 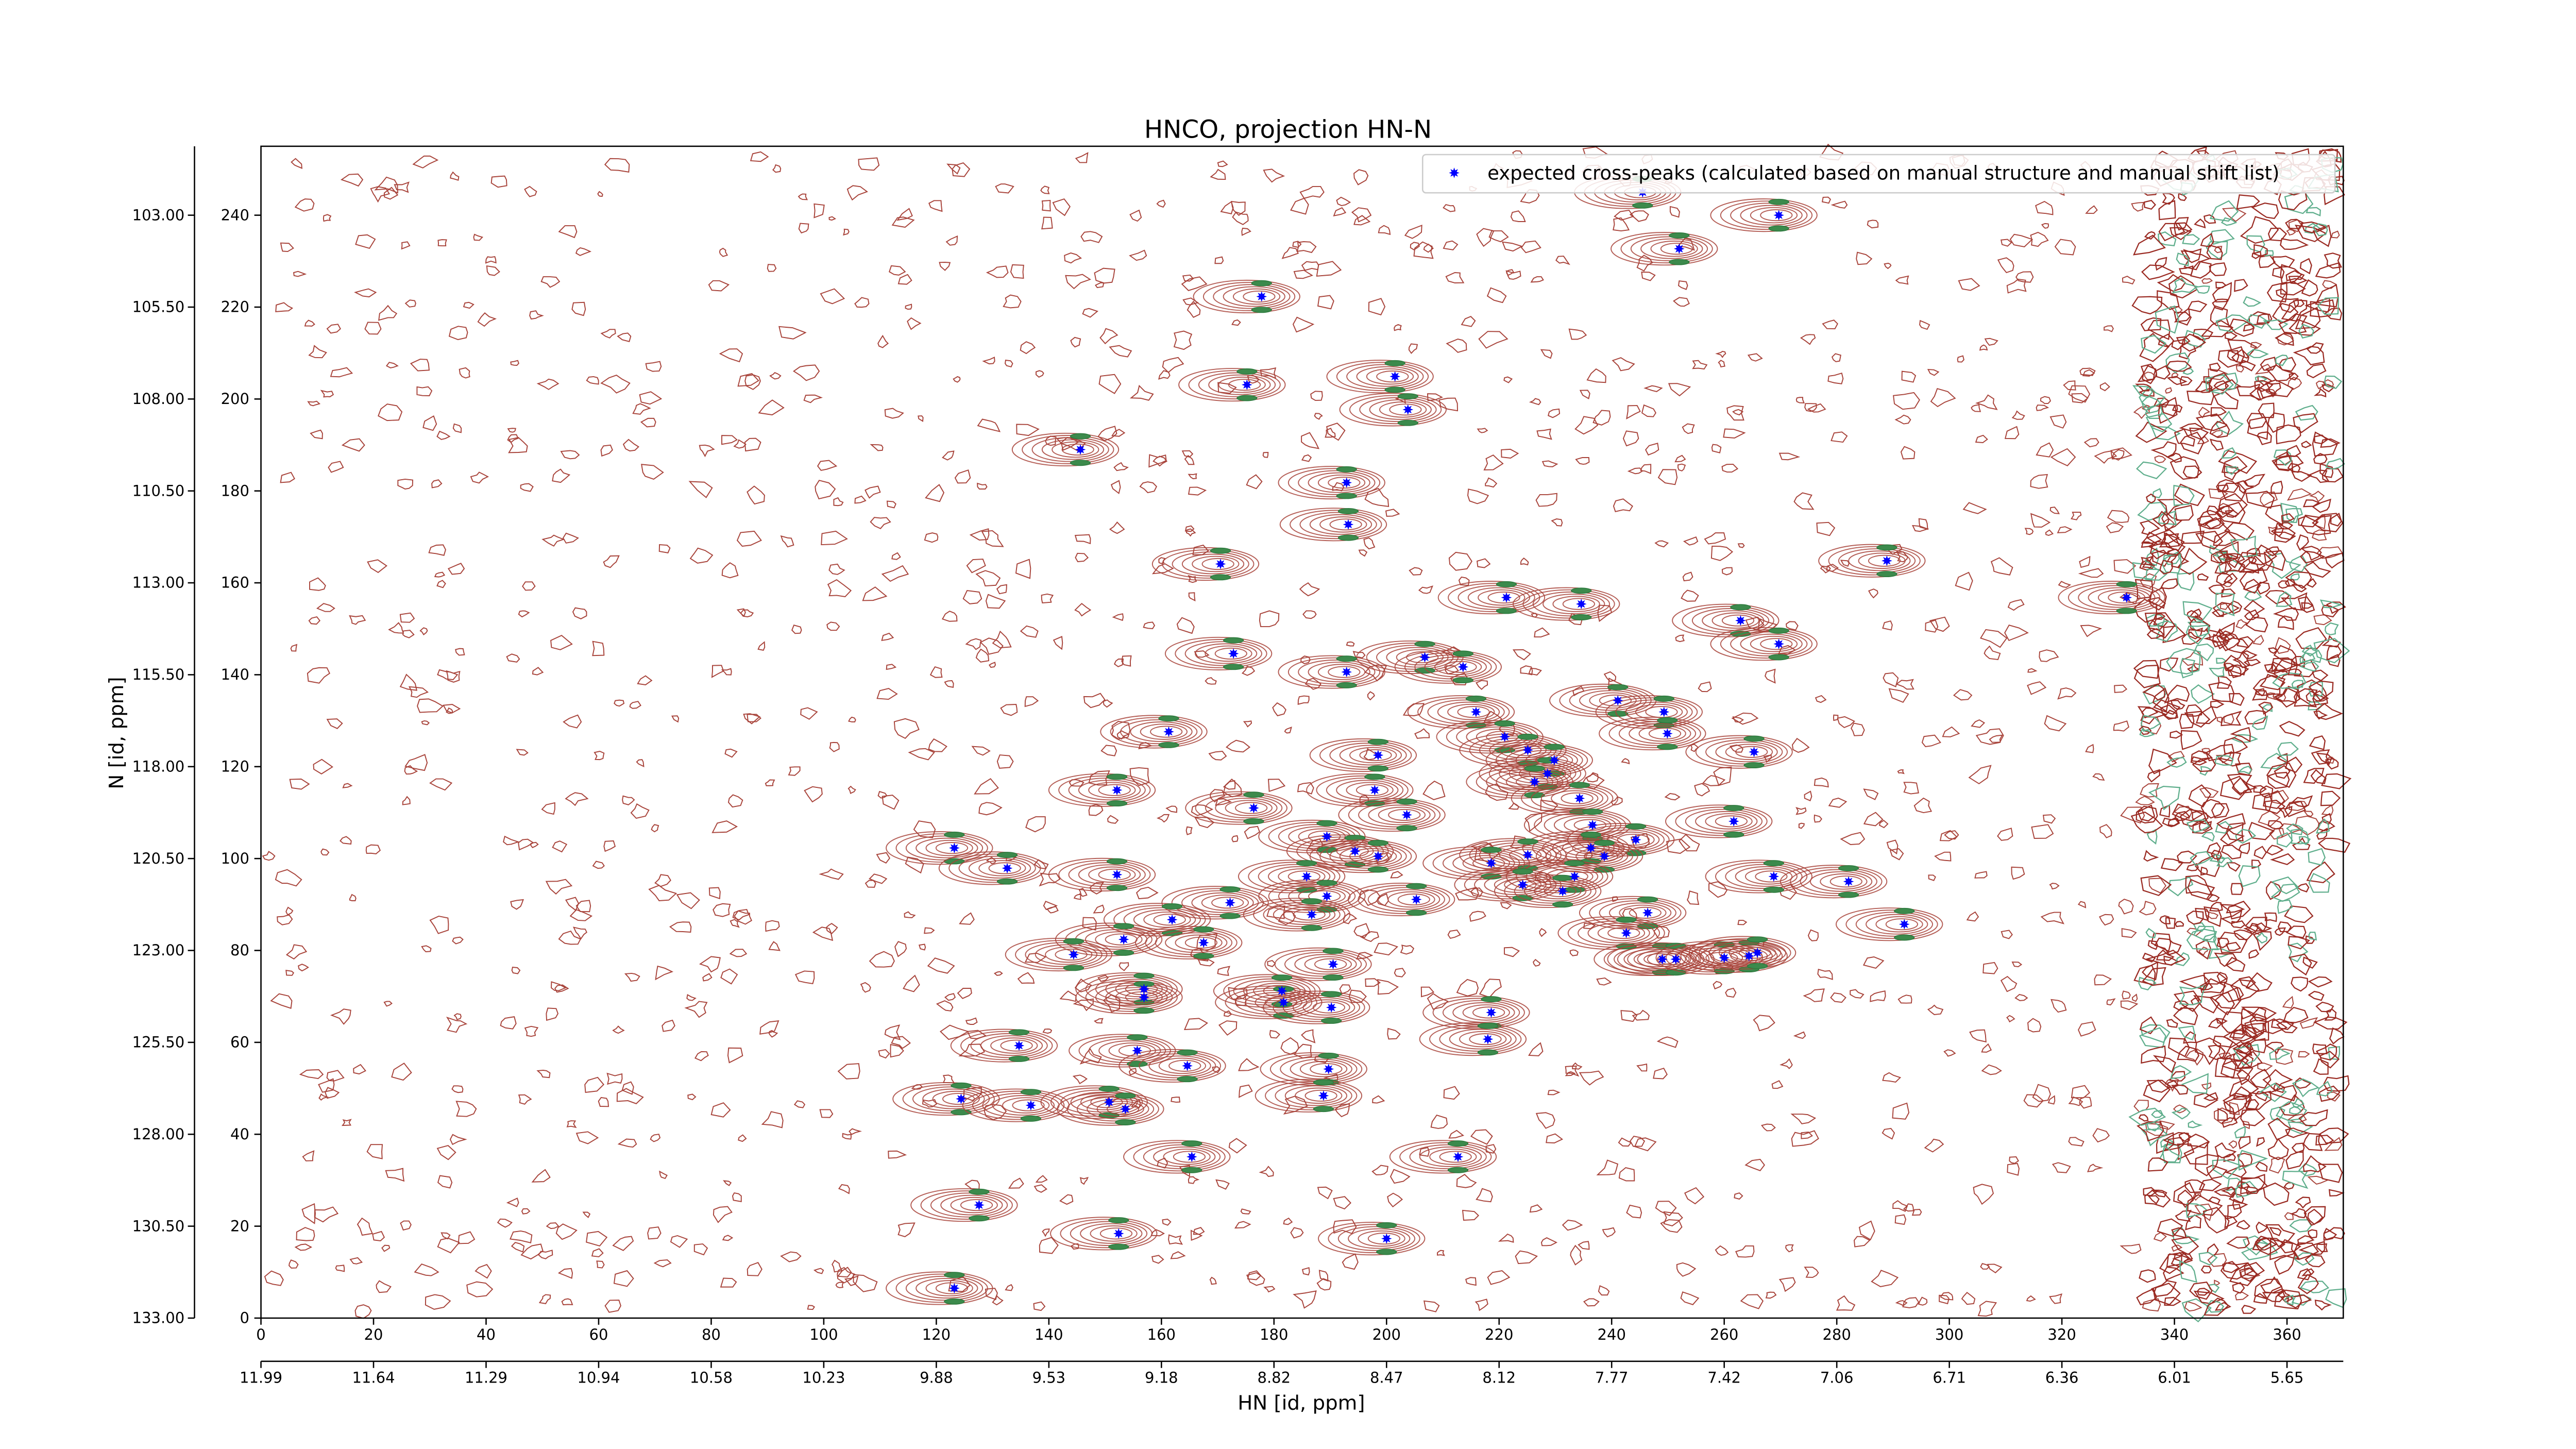 I want to click on x-tick-label: 300, so click(x=1949, y=1334).